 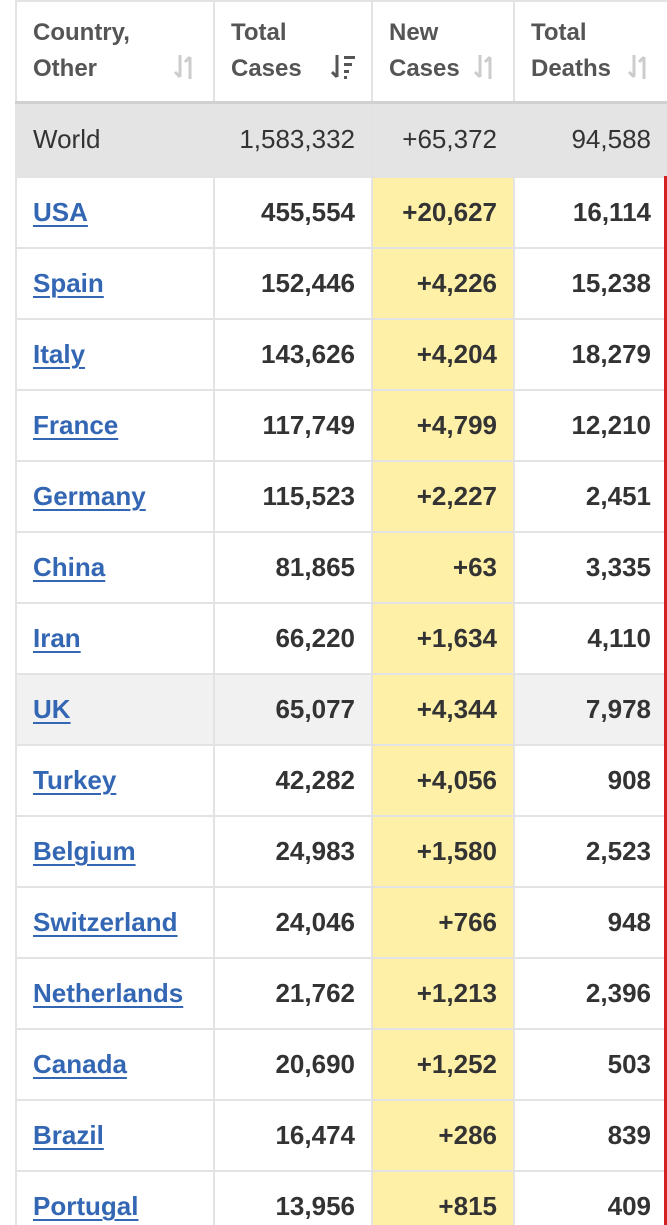 What do you see at coordinates (293, 567) in the screenshot?
I see `total-cases-cell: 81,865` at bounding box center [293, 567].